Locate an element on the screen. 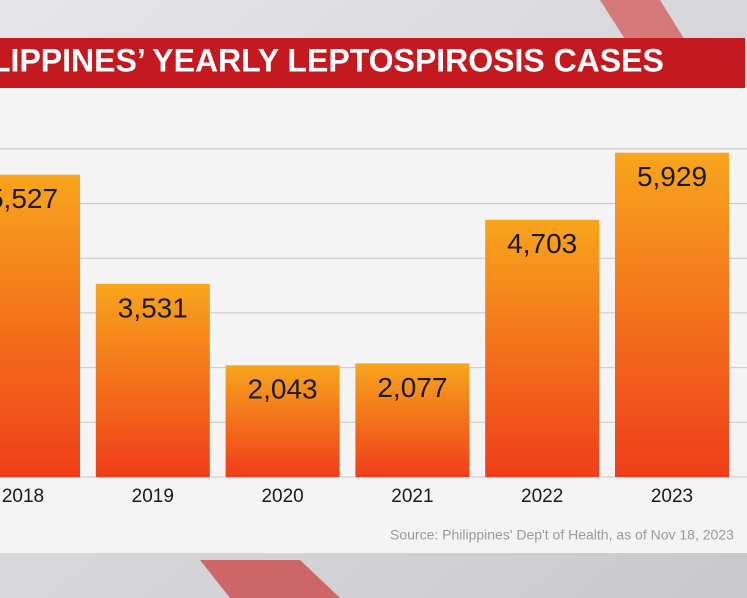 Image resolution: width=747 pixels, height=598 pixels. value-label: 5,527 is located at coordinates (29, 198).